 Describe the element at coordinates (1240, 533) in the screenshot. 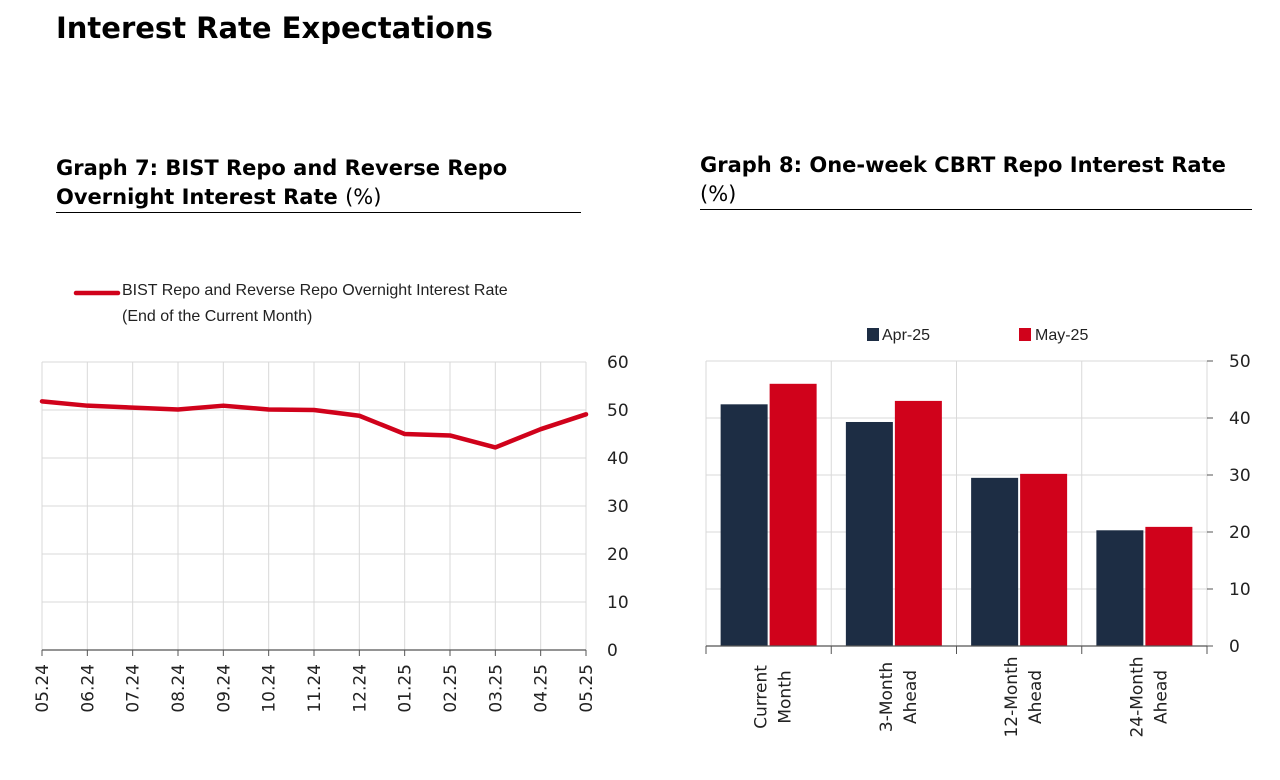

I see `graph8-y-tick: 20` at that location.